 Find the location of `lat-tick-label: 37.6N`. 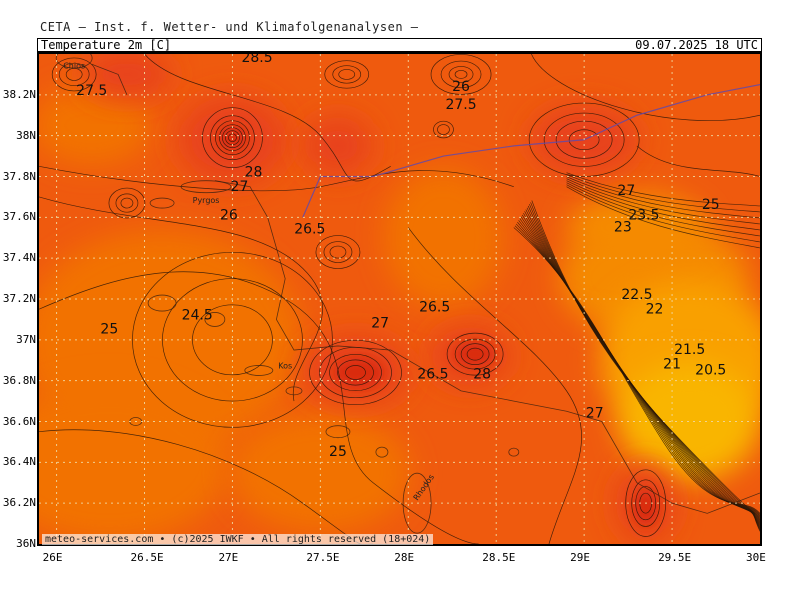

lat-tick-label: 37.6N is located at coordinates (19, 217).